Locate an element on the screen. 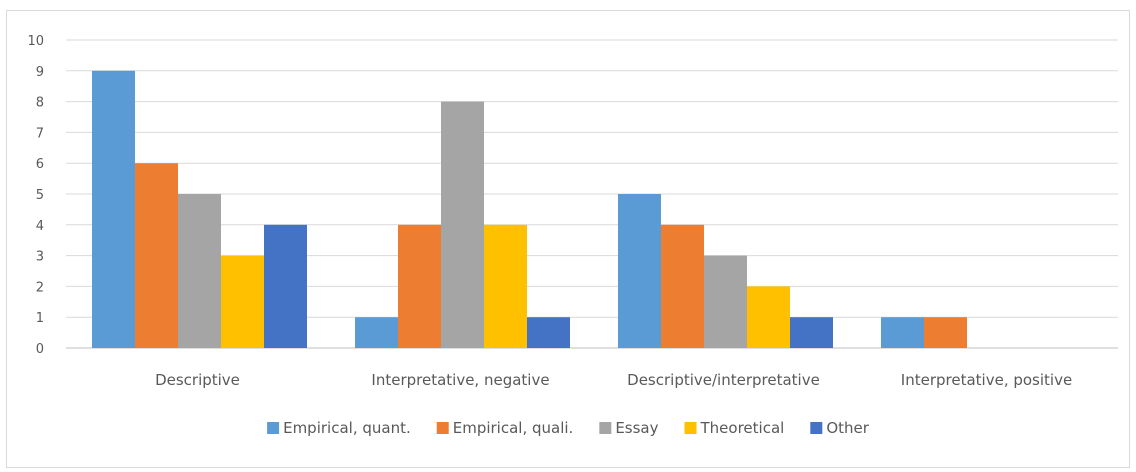  x-category-label: Interpretative, negative is located at coordinates (460, 380).